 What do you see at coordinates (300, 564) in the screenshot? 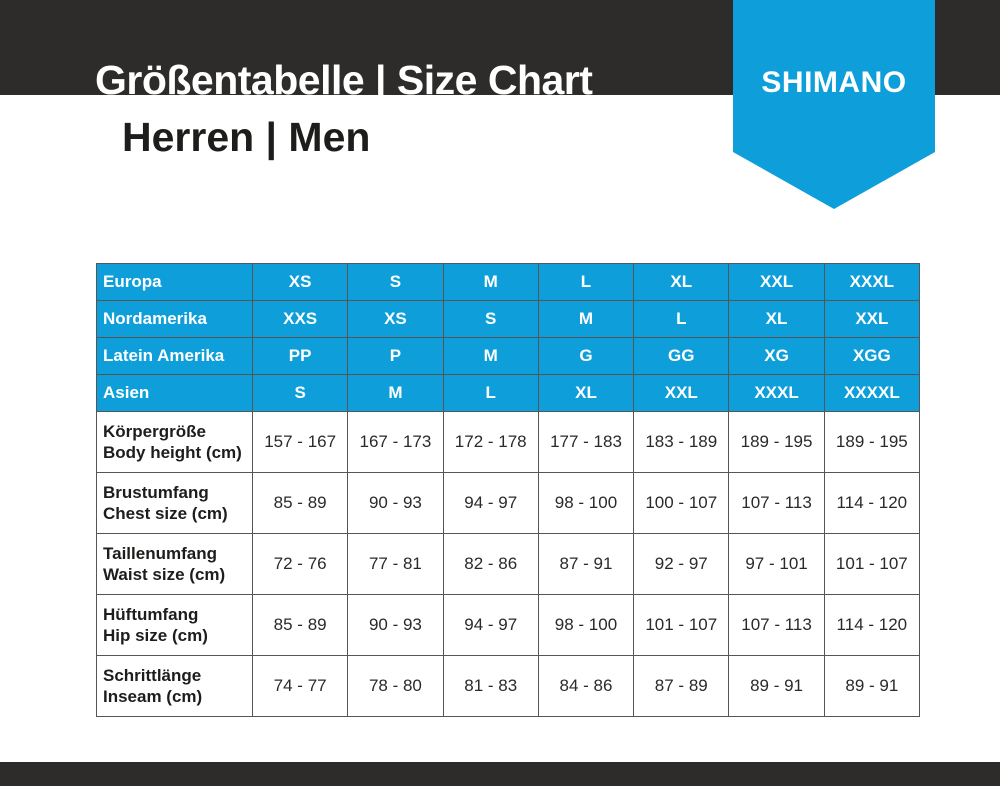
I see `measurement-cell: 72 - 76` at bounding box center [300, 564].